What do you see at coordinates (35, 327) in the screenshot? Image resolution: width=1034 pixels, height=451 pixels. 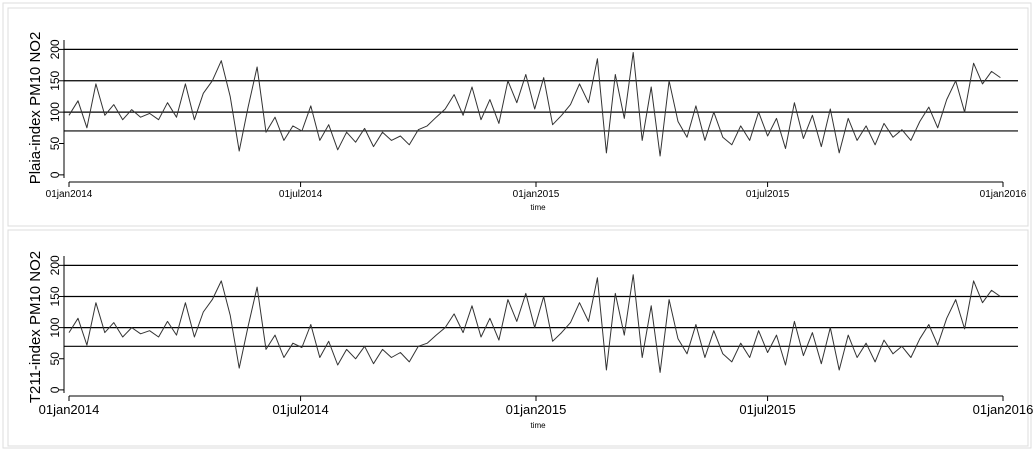 I see `y-axis-label: T211-index PM10 NO2` at bounding box center [35, 327].